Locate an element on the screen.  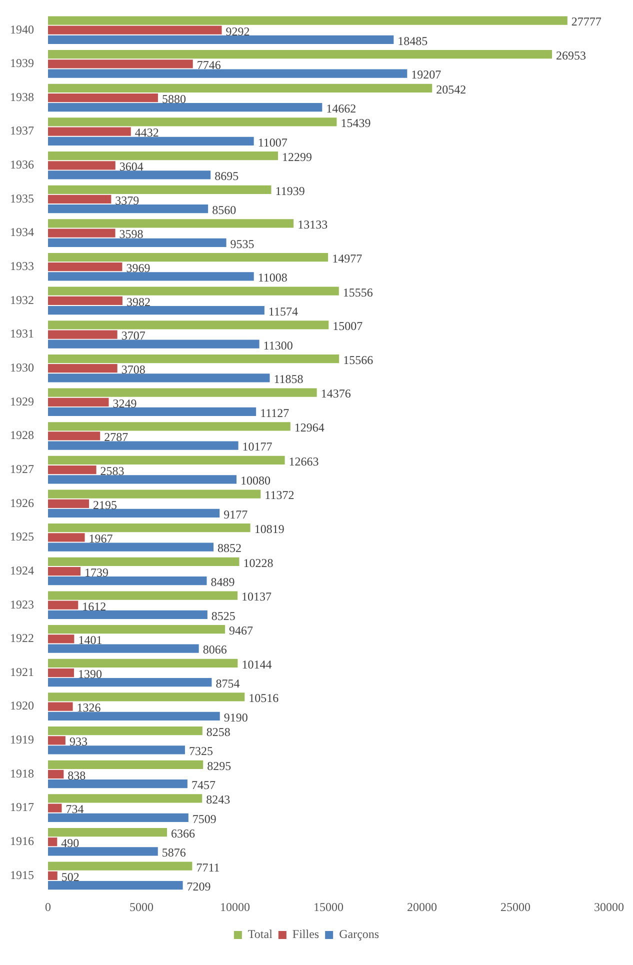
data-label: 11858 is located at coordinates (289, 379).